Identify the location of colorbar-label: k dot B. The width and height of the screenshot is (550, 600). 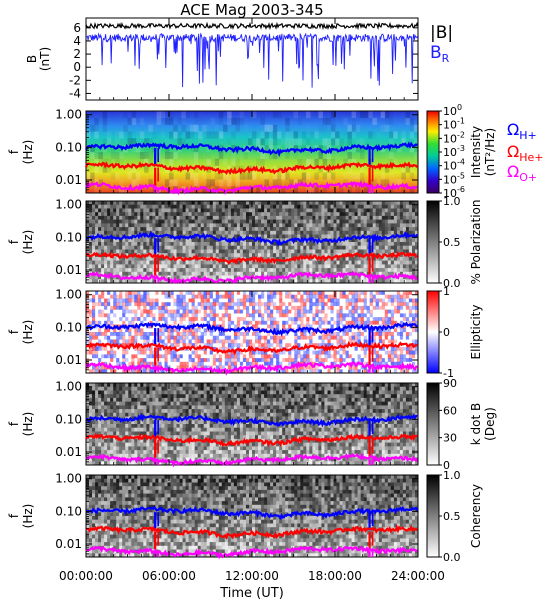
(476, 424).